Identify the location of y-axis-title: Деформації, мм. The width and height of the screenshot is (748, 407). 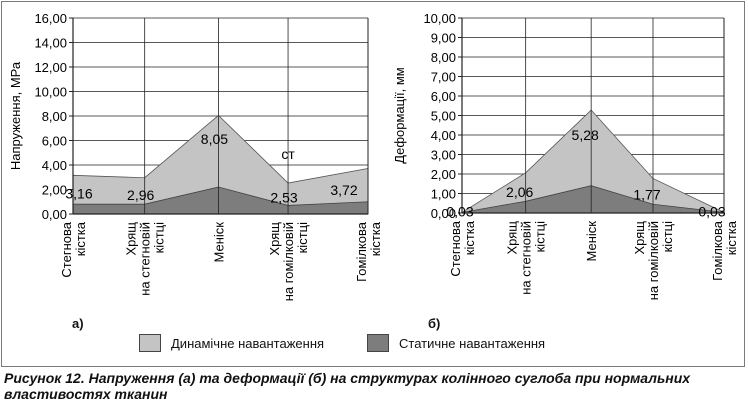
(399, 115).